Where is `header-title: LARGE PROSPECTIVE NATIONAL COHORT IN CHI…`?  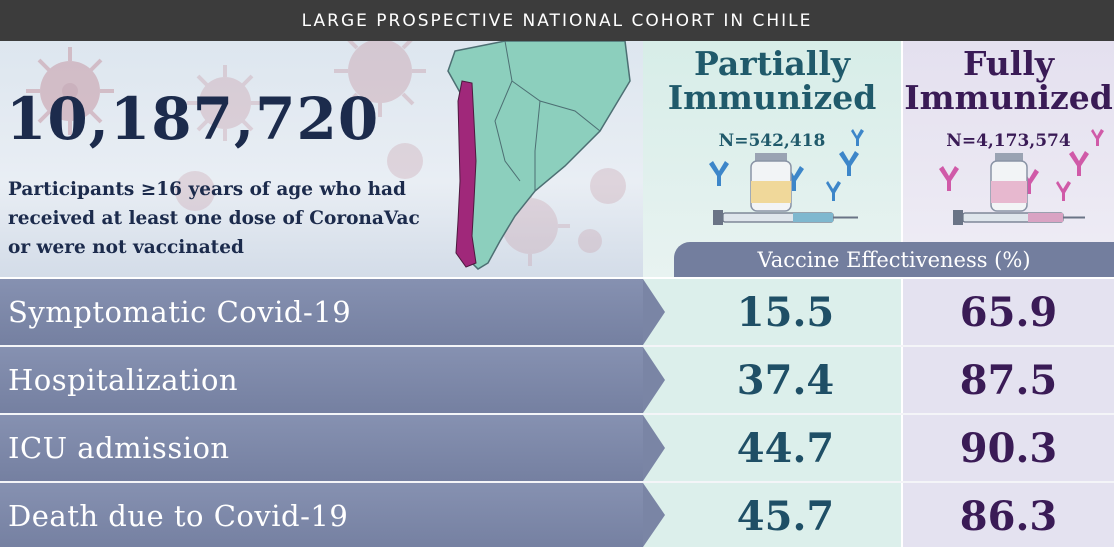 header-title: LARGE PROSPECTIVE NATIONAL COHORT IN CHI… is located at coordinates (557, 20).